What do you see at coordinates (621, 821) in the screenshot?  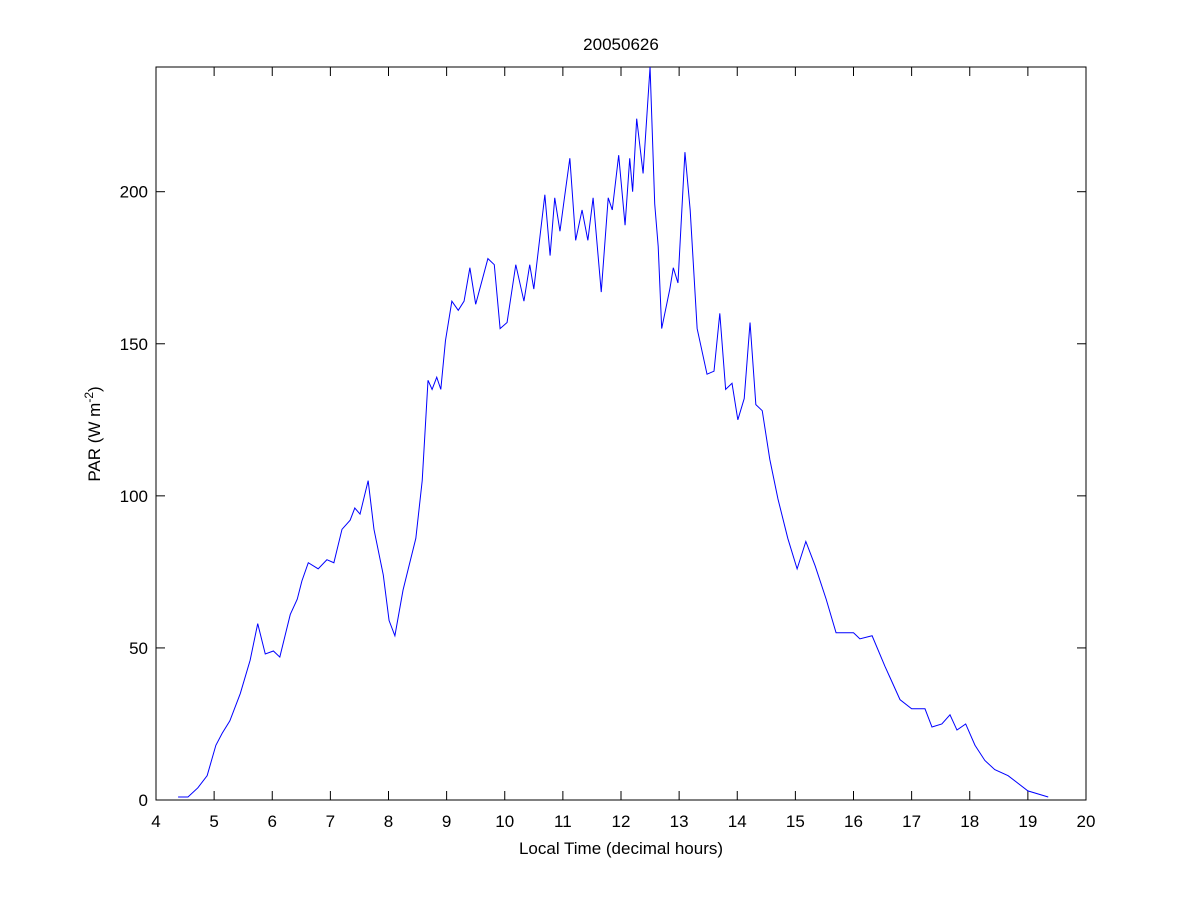 I see `x-tick-label: 12` at bounding box center [621, 821].